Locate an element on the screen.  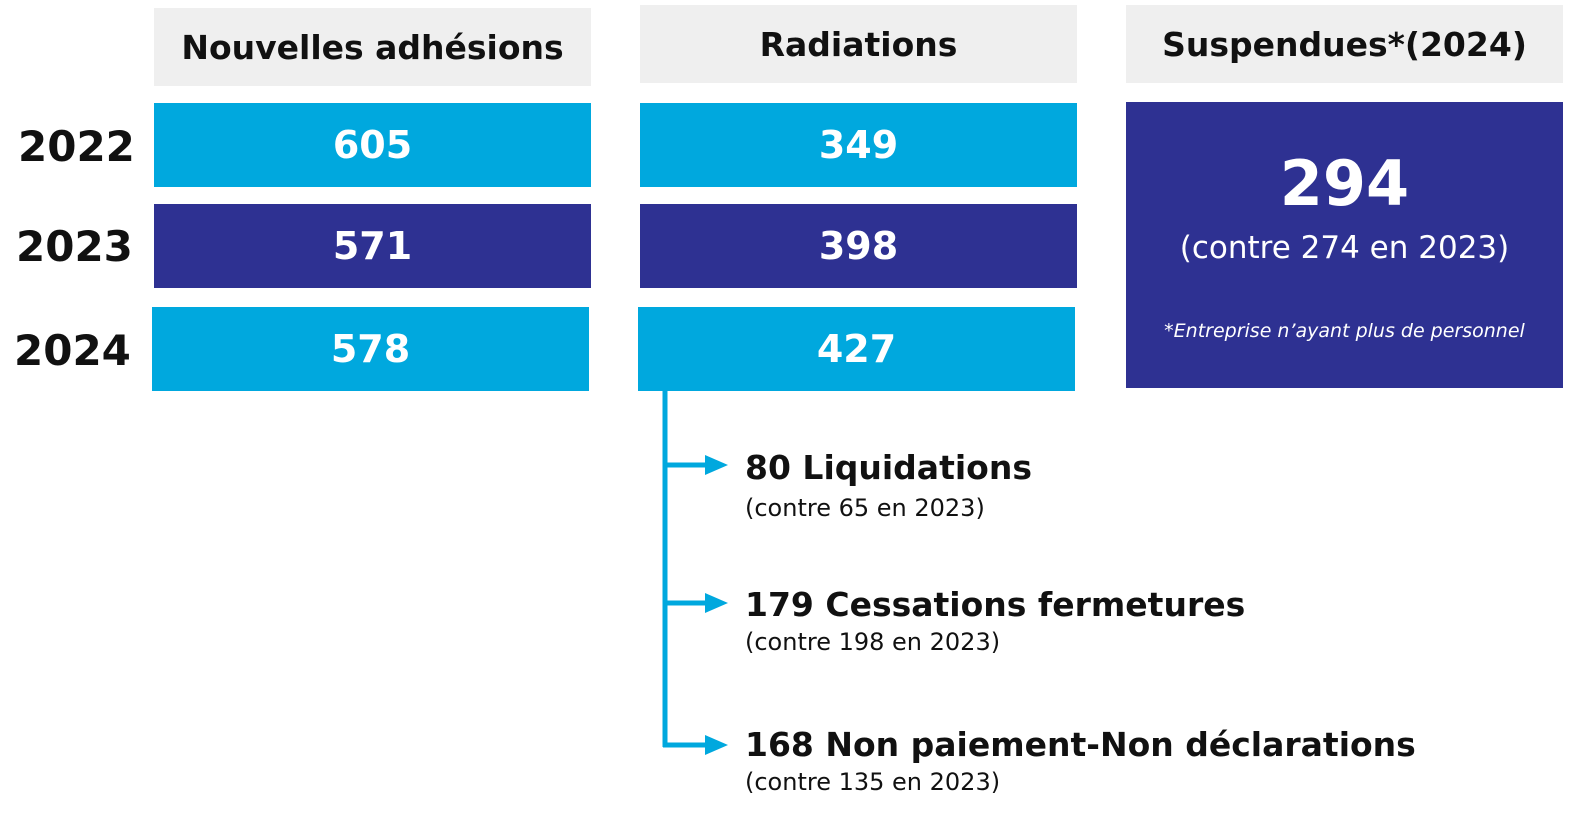
breakdown-comparison: (contre 135 en 2023) is located at coordinates (873, 782).